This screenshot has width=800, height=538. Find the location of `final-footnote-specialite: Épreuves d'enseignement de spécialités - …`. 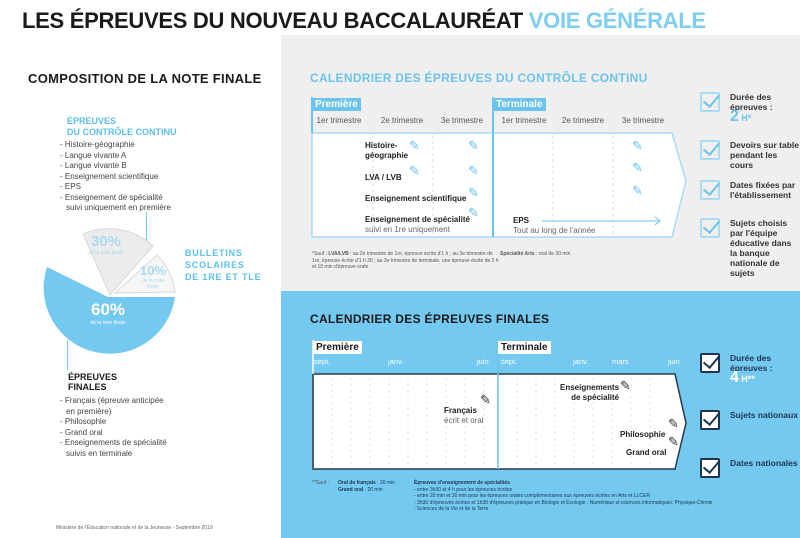

final-footnote-specialite: Épreuves d'enseignement de spécialités - … is located at coordinates (563, 496).